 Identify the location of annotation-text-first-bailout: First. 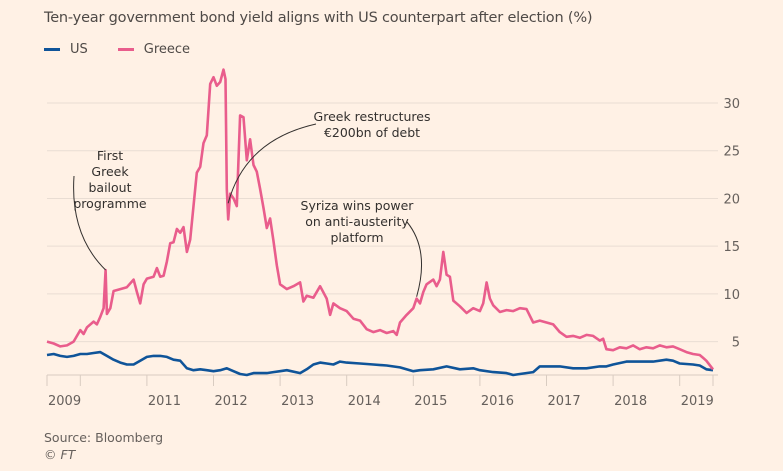
(110, 155).